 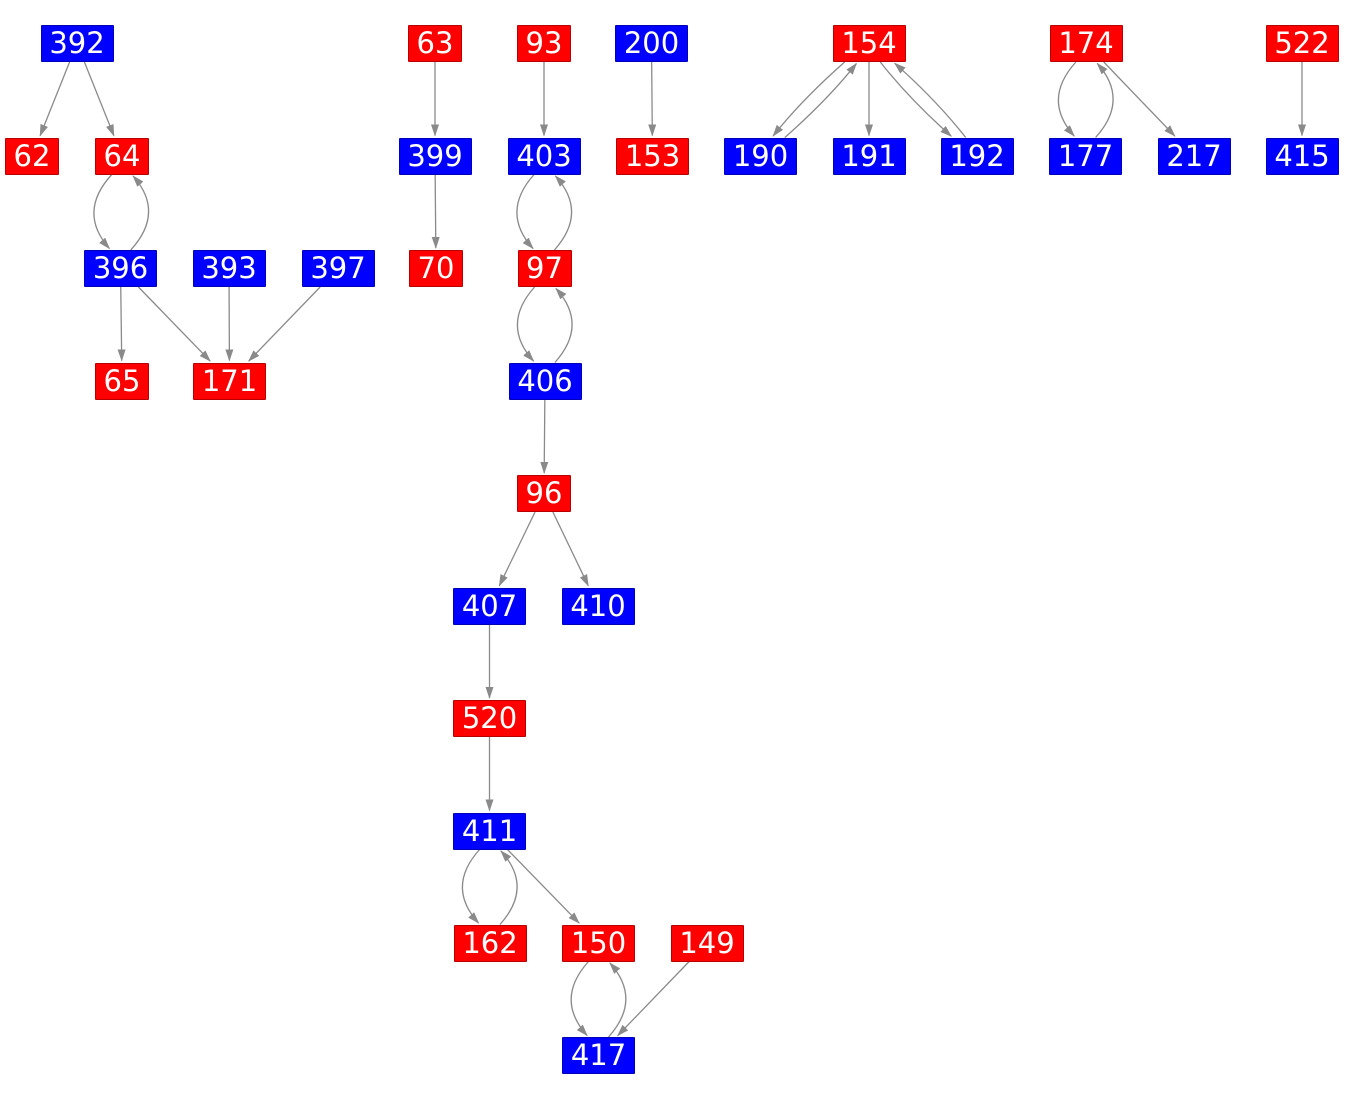 I want to click on graph-node-149: 149, so click(x=707, y=943).